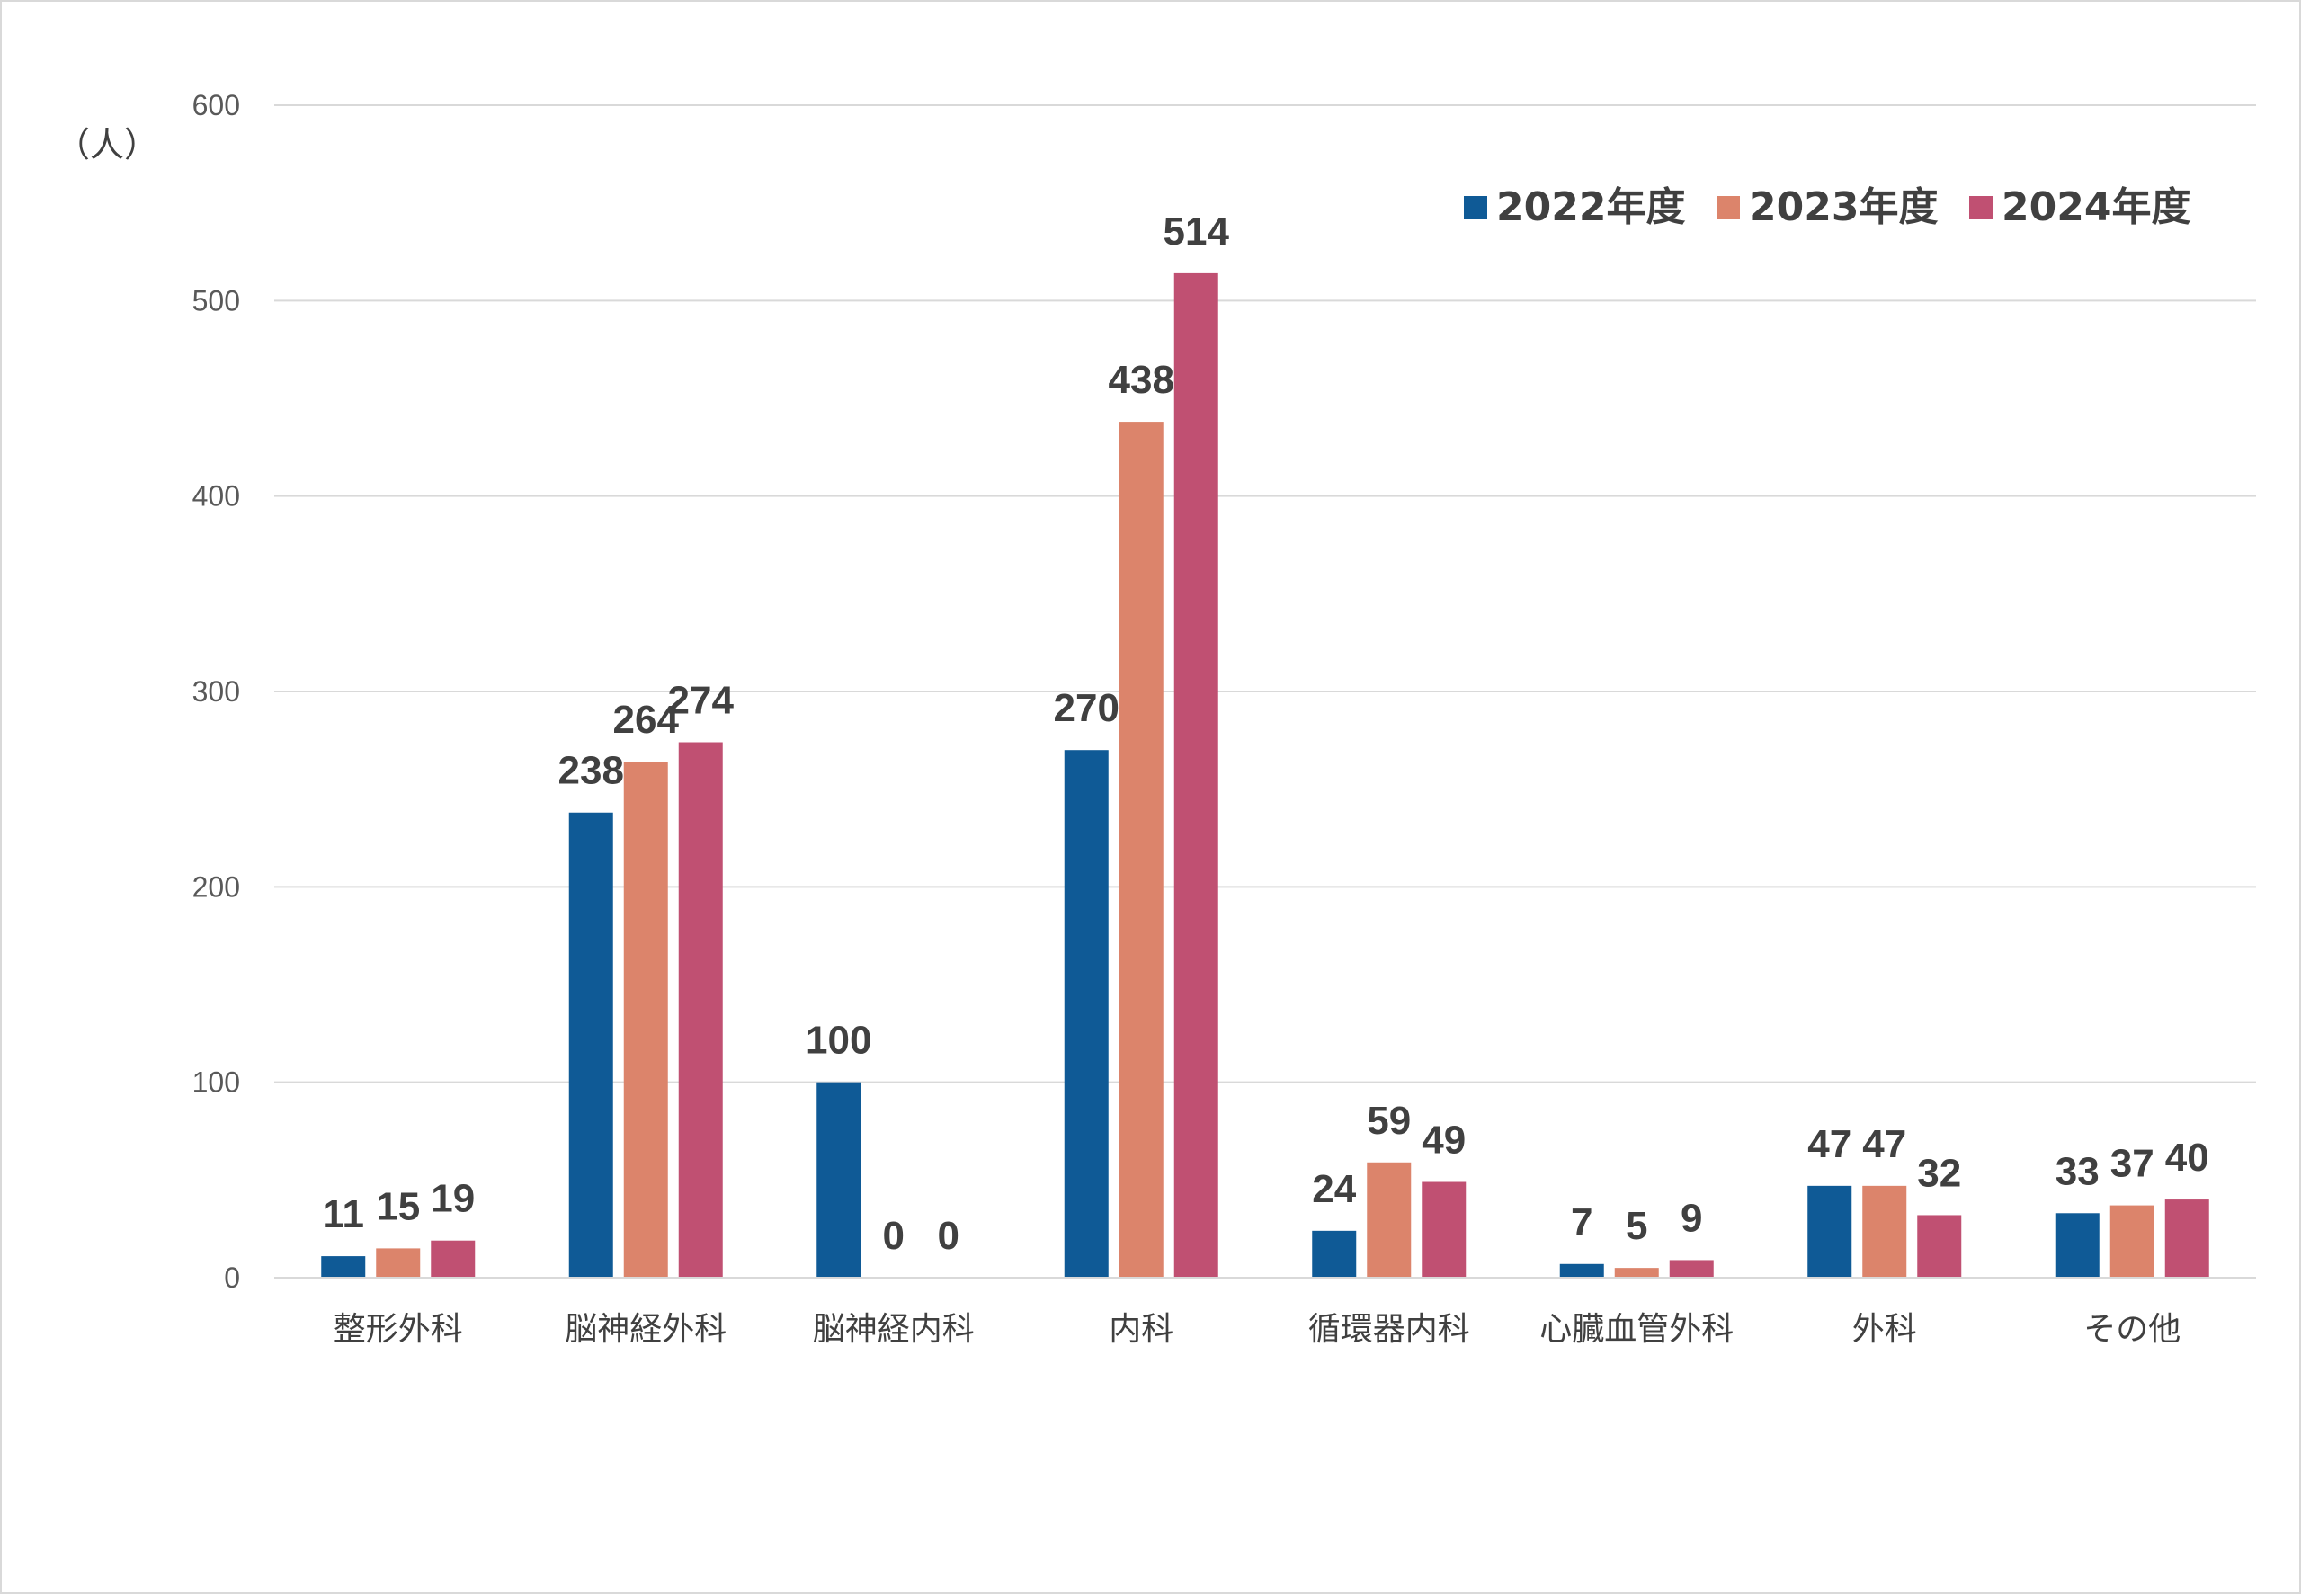 The width and height of the screenshot is (2301, 1596). What do you see at coordinates (1590, 207) in the screenshot?
I see `legend-label: 2022年度` at bounding box center [1590, 207].